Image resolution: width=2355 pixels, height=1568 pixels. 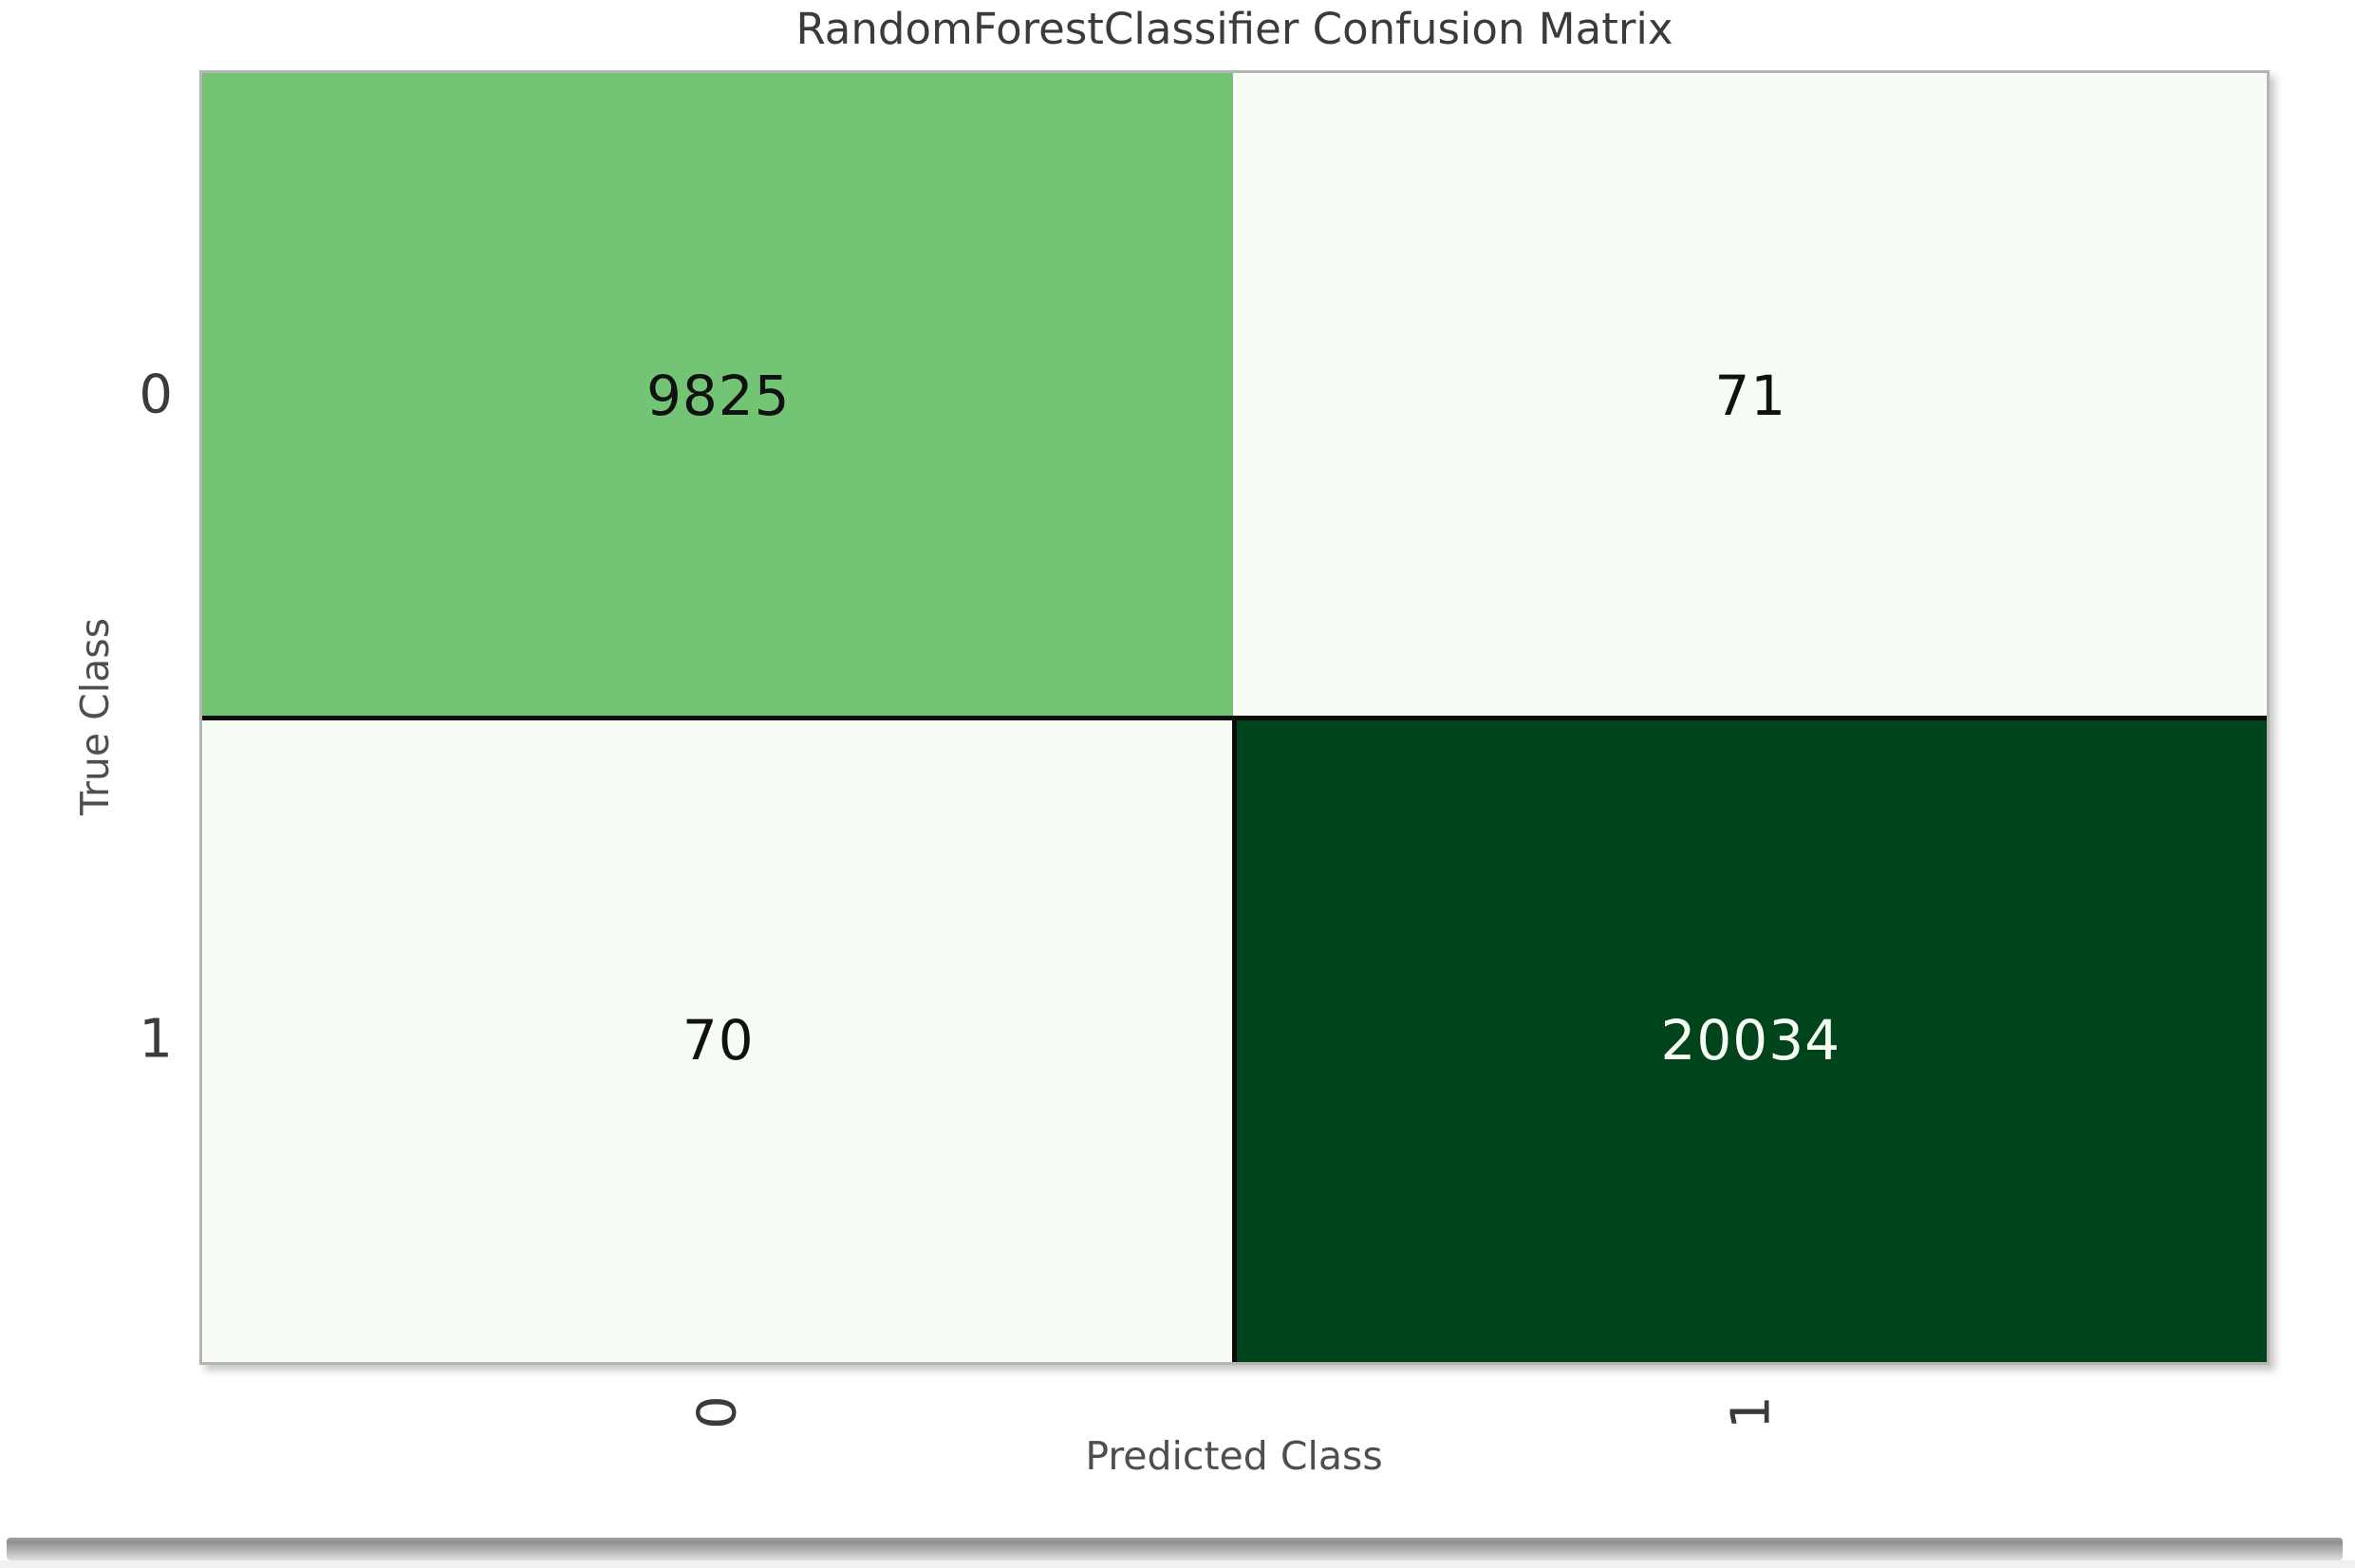 I want to click on cell-value-true0-pred1: 71, so click(x=1750, y=395).